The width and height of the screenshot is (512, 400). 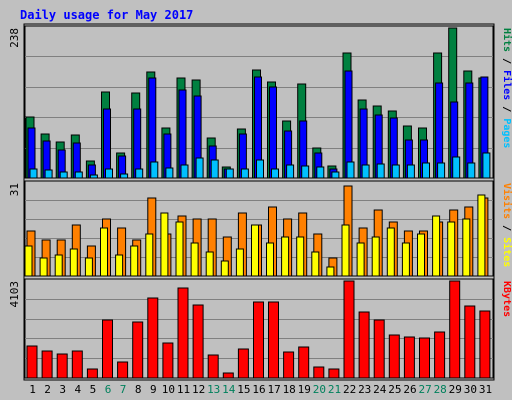 What do you see at coordinates (470, 389) in the screenshot?
I see `x-tick-label: 30` at bounding box center [470, 389].